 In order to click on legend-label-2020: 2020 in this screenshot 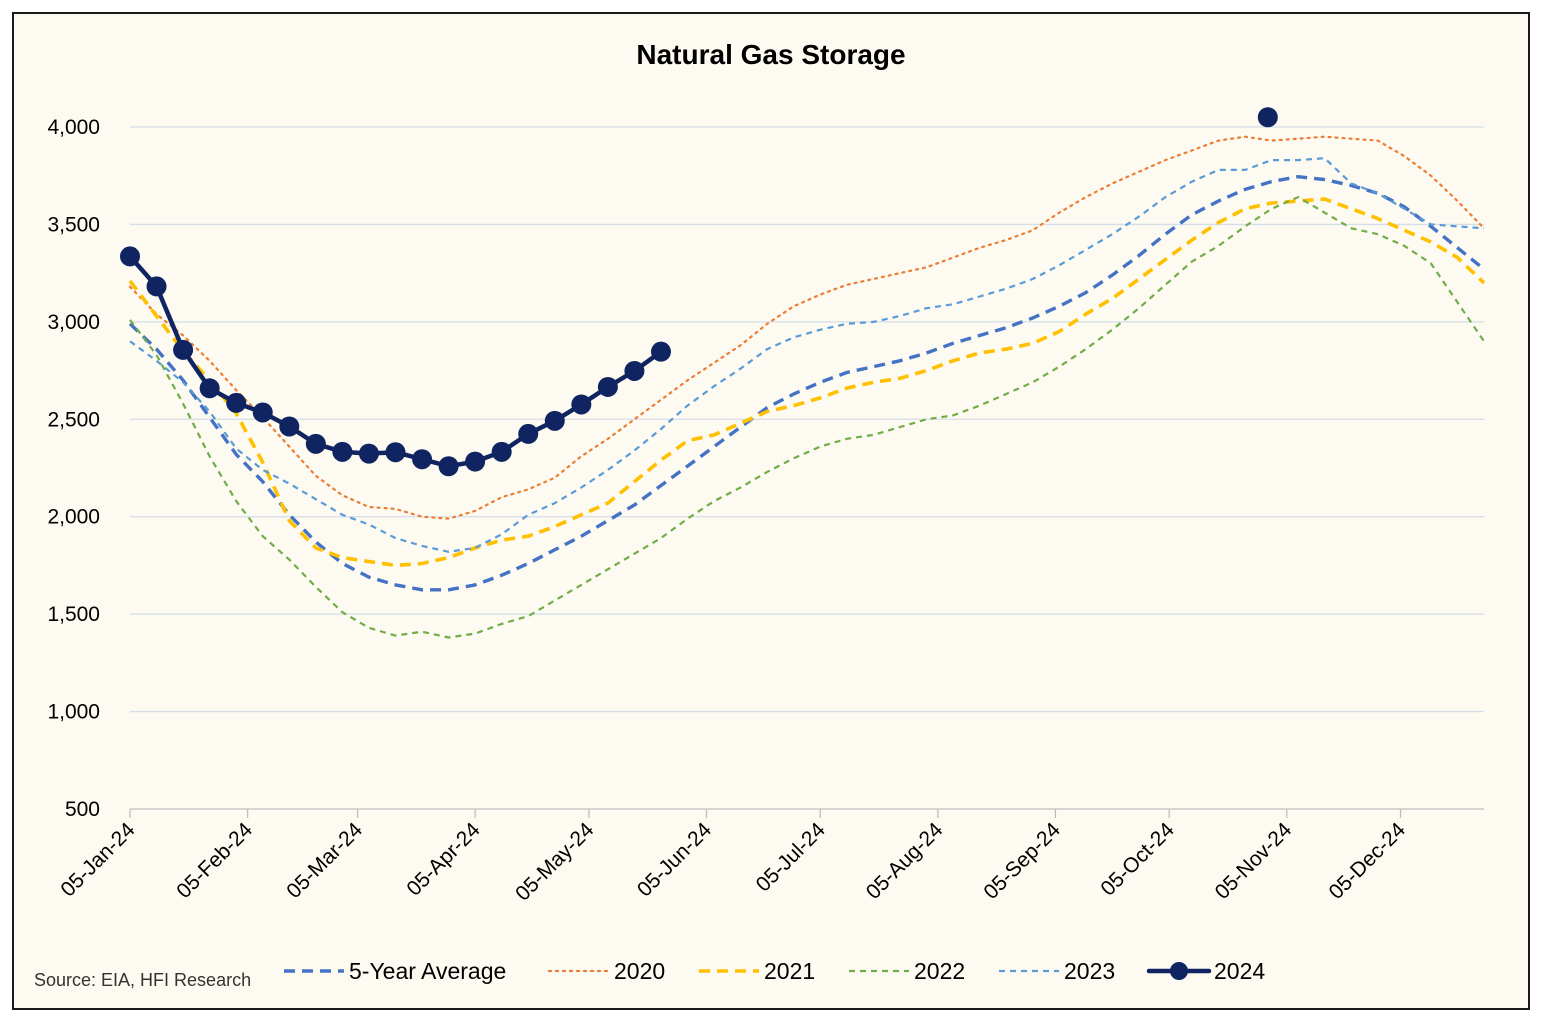, I will do `click(639, 971)`.